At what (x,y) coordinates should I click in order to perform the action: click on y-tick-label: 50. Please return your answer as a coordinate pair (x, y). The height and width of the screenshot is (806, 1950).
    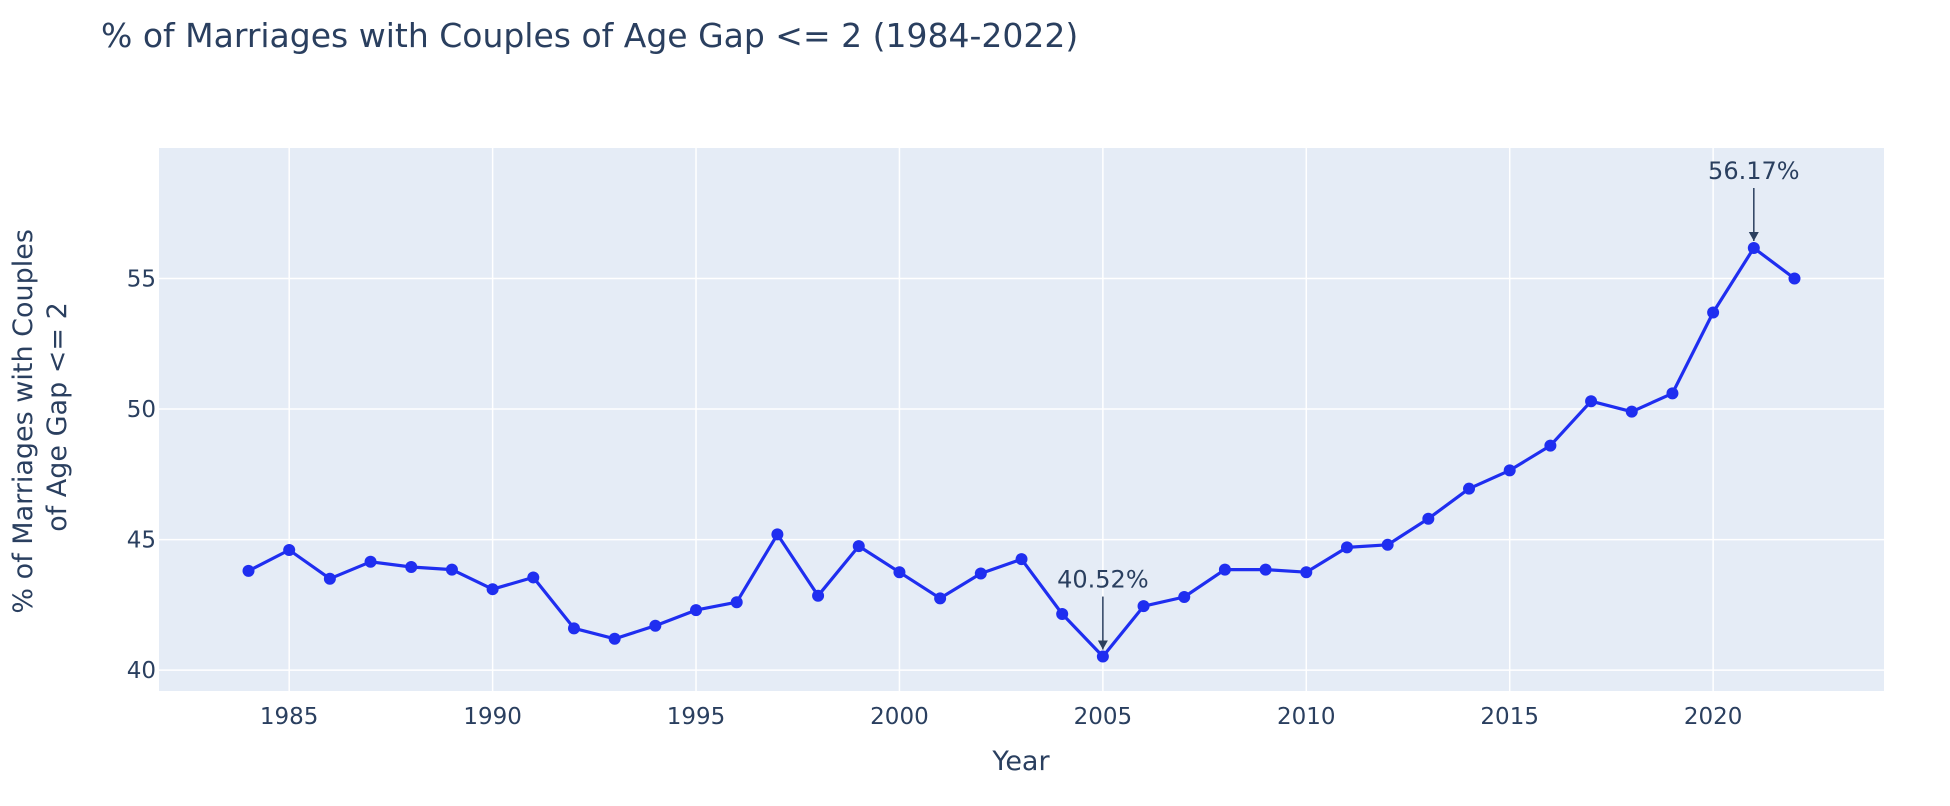
    Looking at the image, I should click on (141, 410).